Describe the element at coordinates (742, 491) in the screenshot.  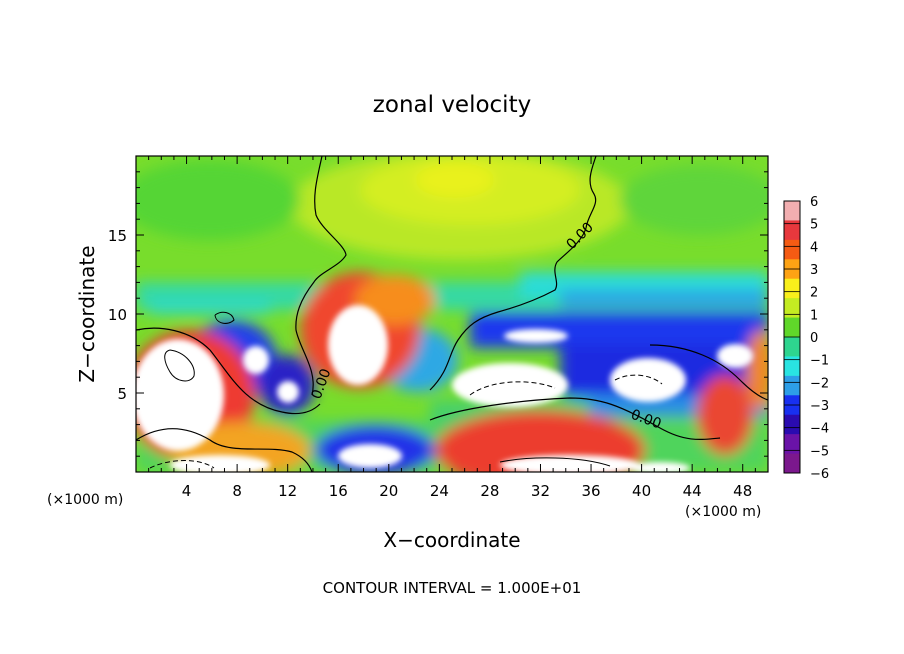
I see `x-tick-label: 48` at that location.